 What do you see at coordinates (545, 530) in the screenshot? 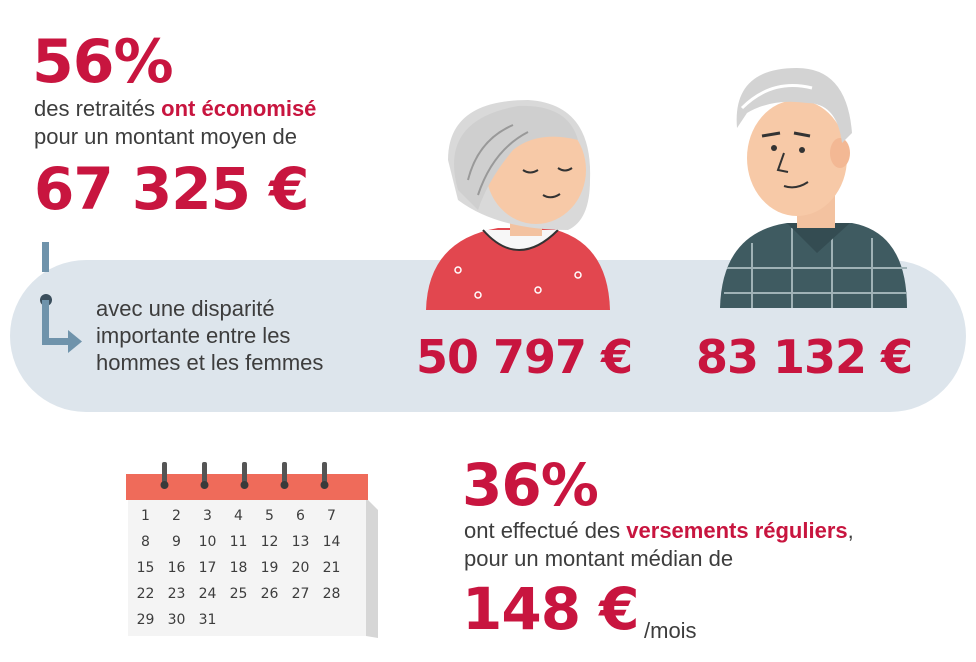
I see `stat-regular-line1-text: ont effectué des` at bounding box center [545, 530].